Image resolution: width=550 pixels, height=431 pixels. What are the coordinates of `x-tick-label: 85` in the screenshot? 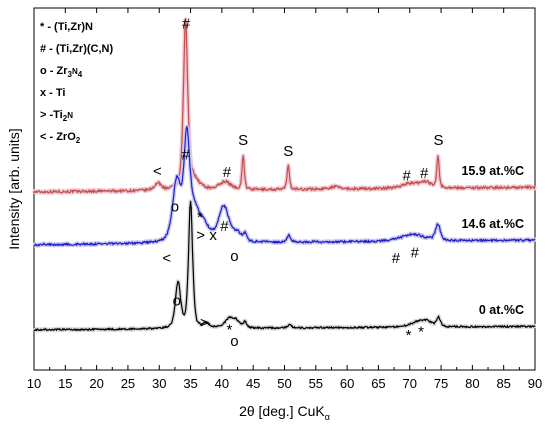 It's located at (503, 383).